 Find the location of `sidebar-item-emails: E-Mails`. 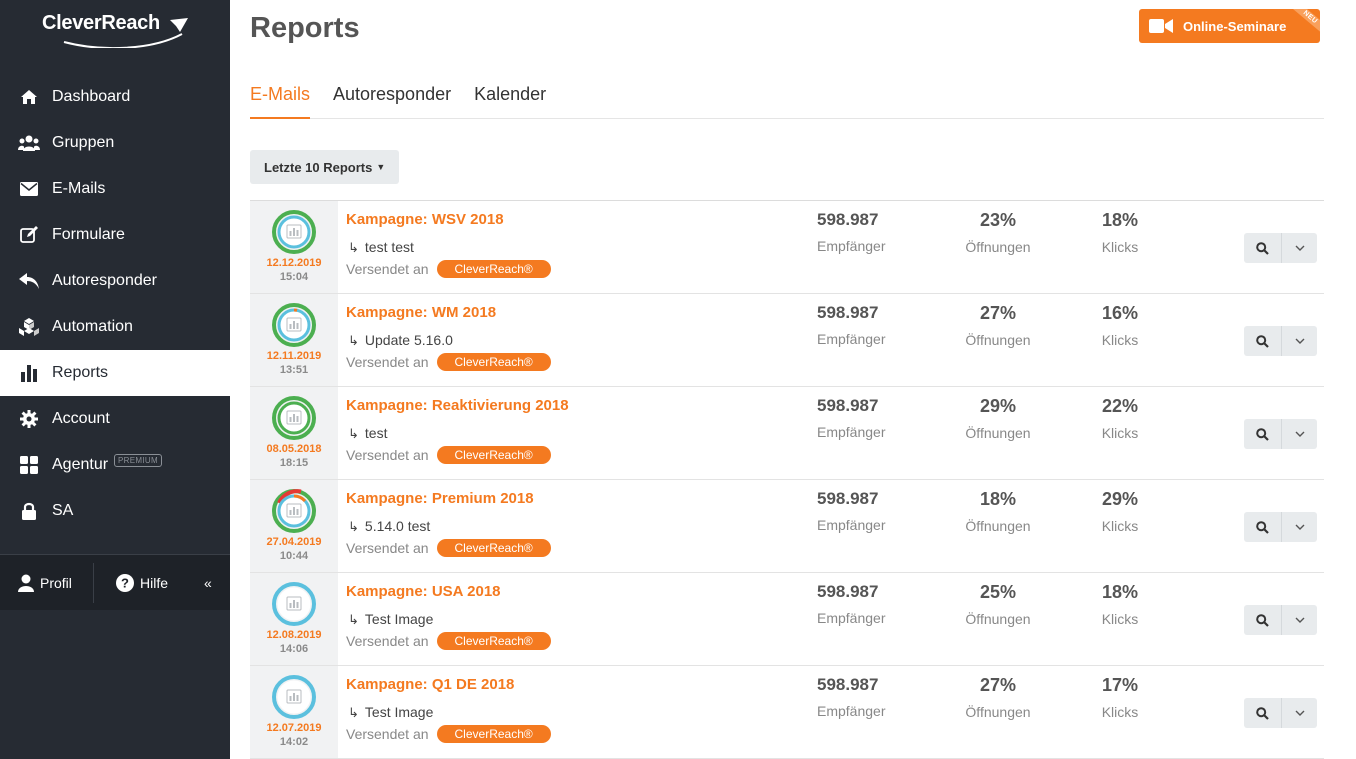

sidebar-item-emails: E-Mails is located at coordinates (115, 189).